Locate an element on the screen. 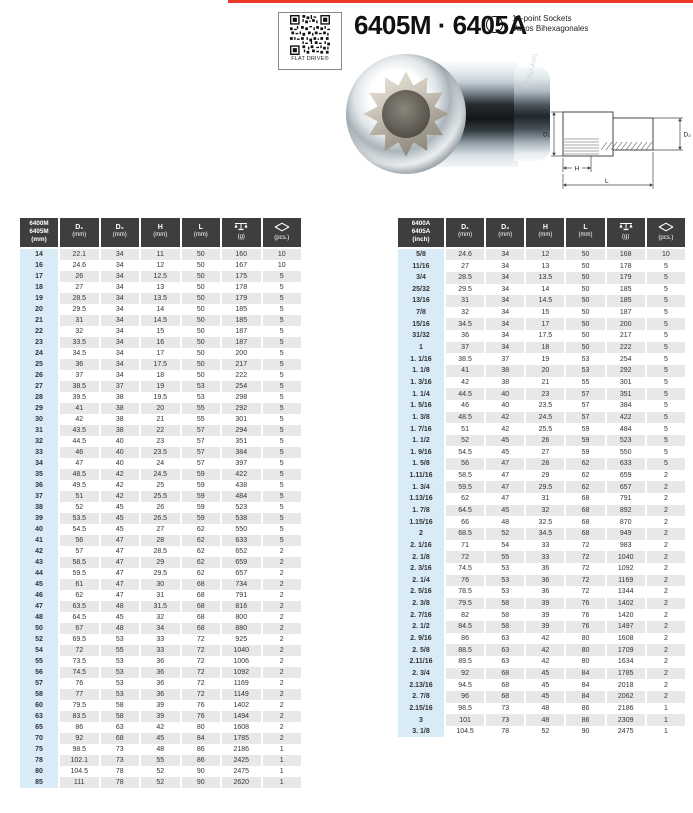 This screenshot has width=693, height=813. value-cell: 27 is located at coordinates (544, 452).